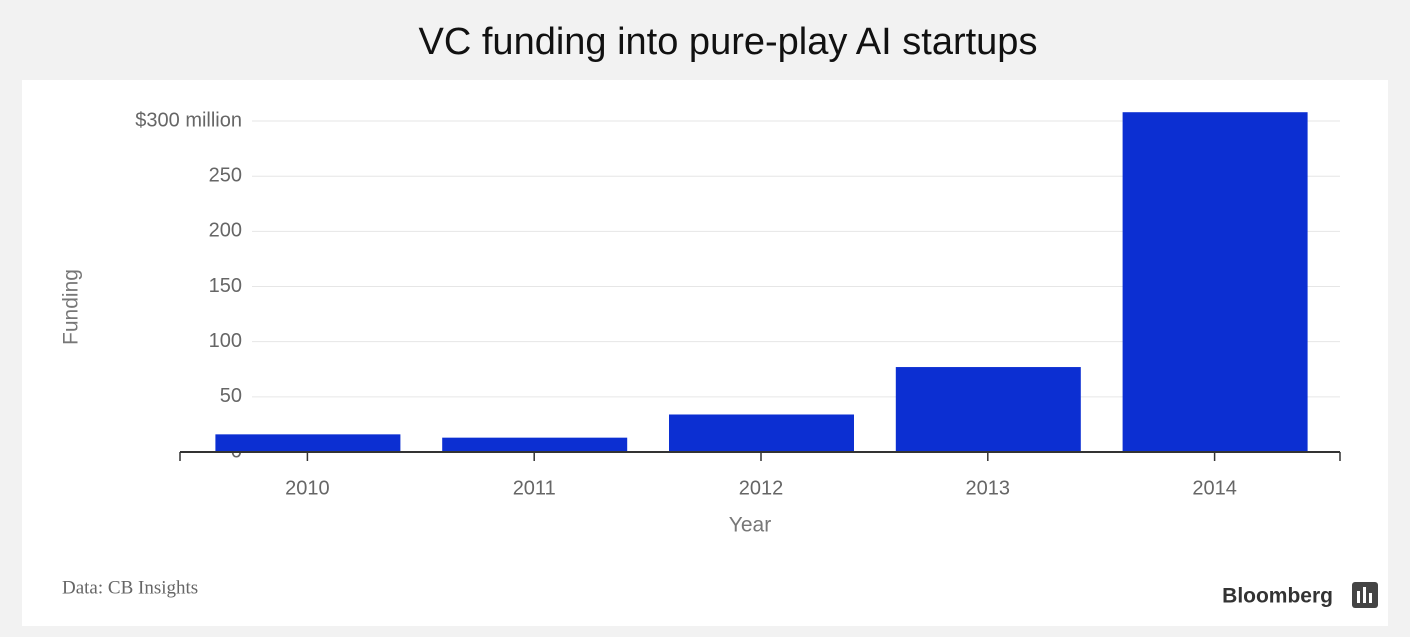  Describe the element at coordinates (71, 307) in the screenshot. I see `y-axis-label: Funding` at that location.